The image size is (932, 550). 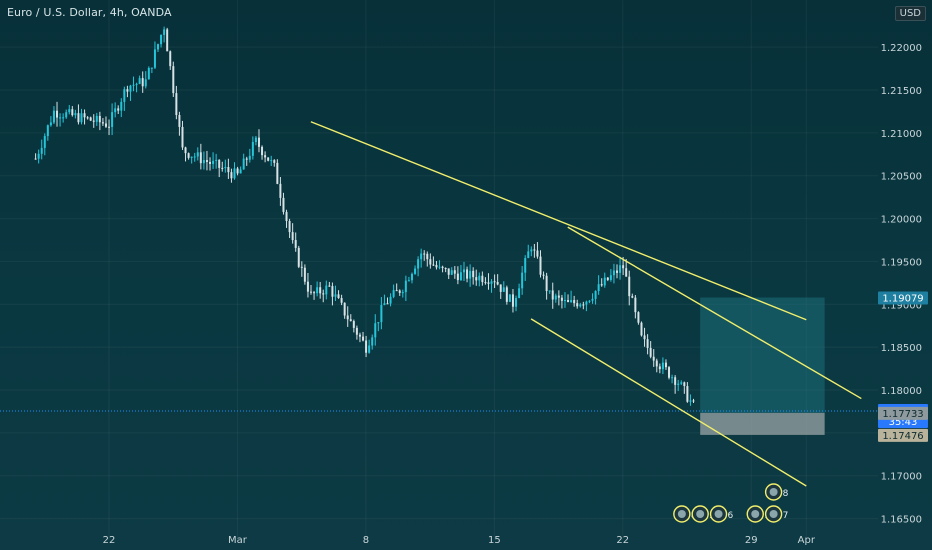 What do you see at coordinates (459, 540) in the screenshot?
I see `time-axis: 22 Mar 8 15 22 29 Apr` at bounding box center [459, 540].